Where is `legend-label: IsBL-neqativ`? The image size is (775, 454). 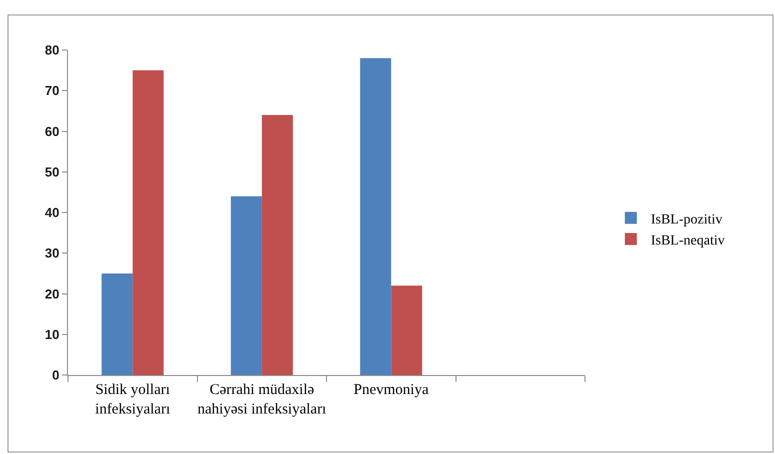 legend-label: IsBL-neqativ is located at coordinates (687, 241).